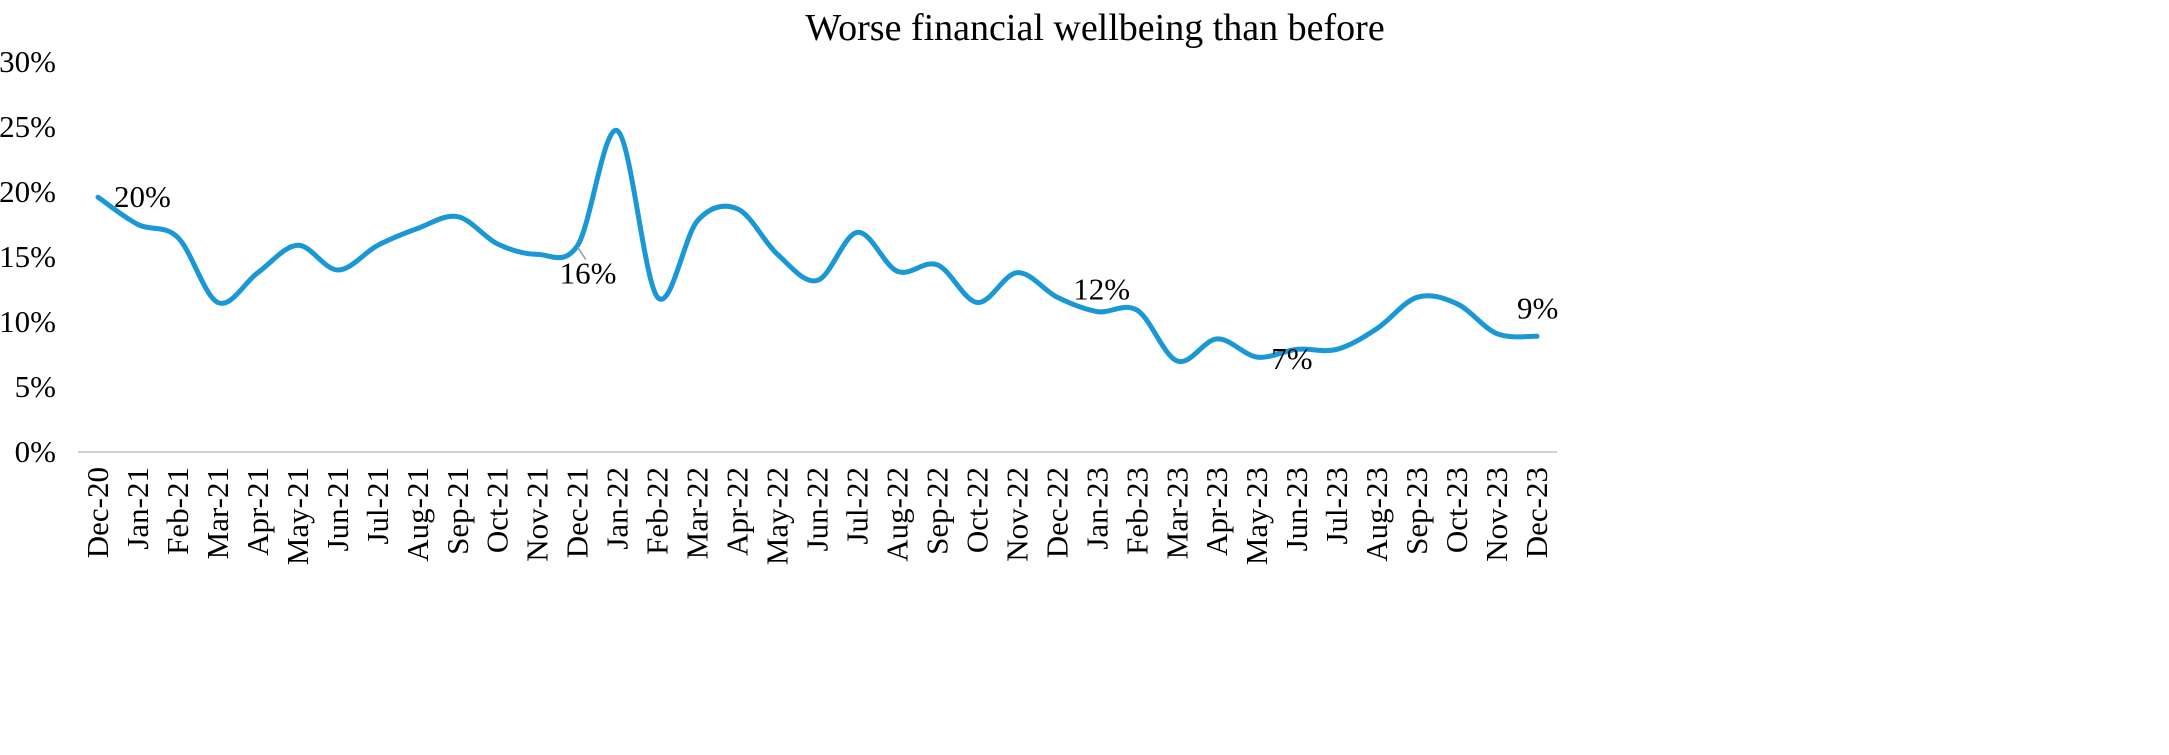  I want to click on x-tick-label: Apr-23, so click(1216, 511).